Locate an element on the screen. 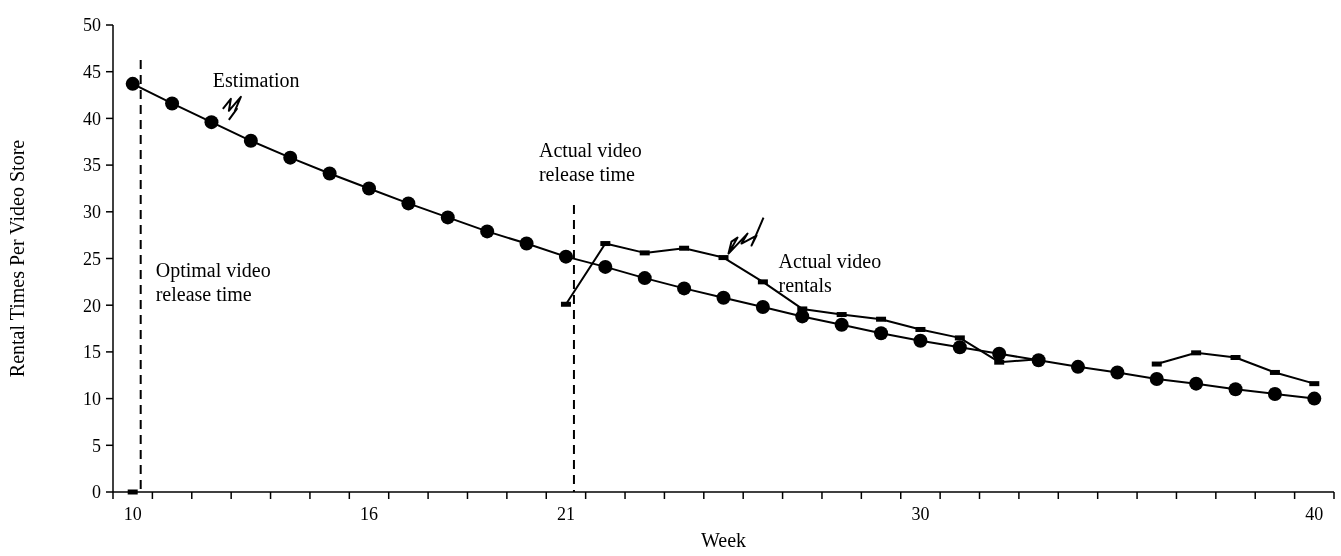 This screenshot has width=1341, height=556. y-tick-label: 50 is located at coordinates (92, 25).